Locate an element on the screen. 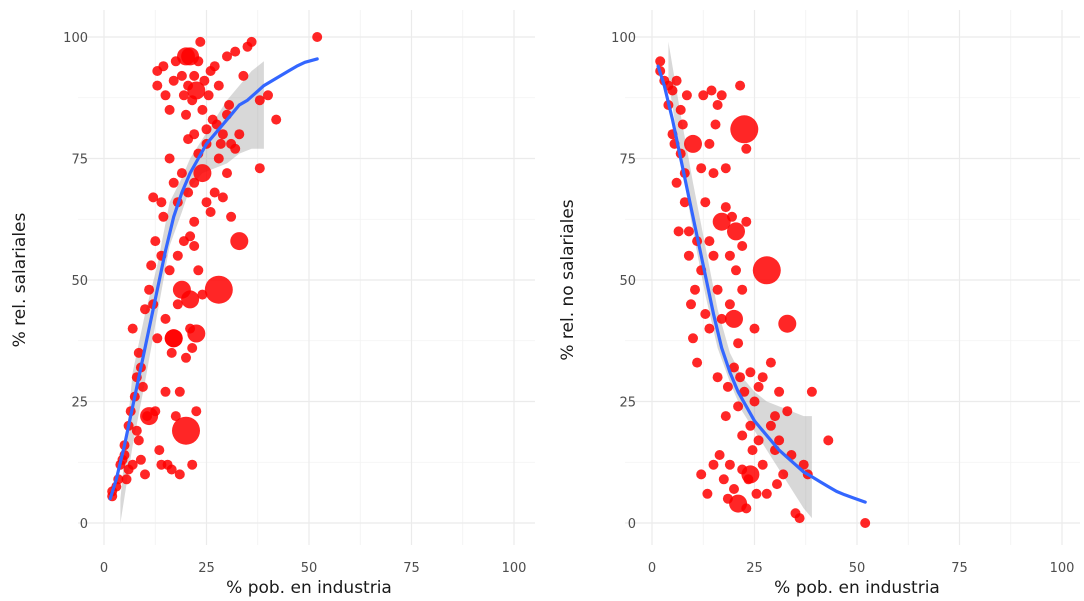  right-y-axis-title: % rel. no salariales is located at coordinates (568, 279).